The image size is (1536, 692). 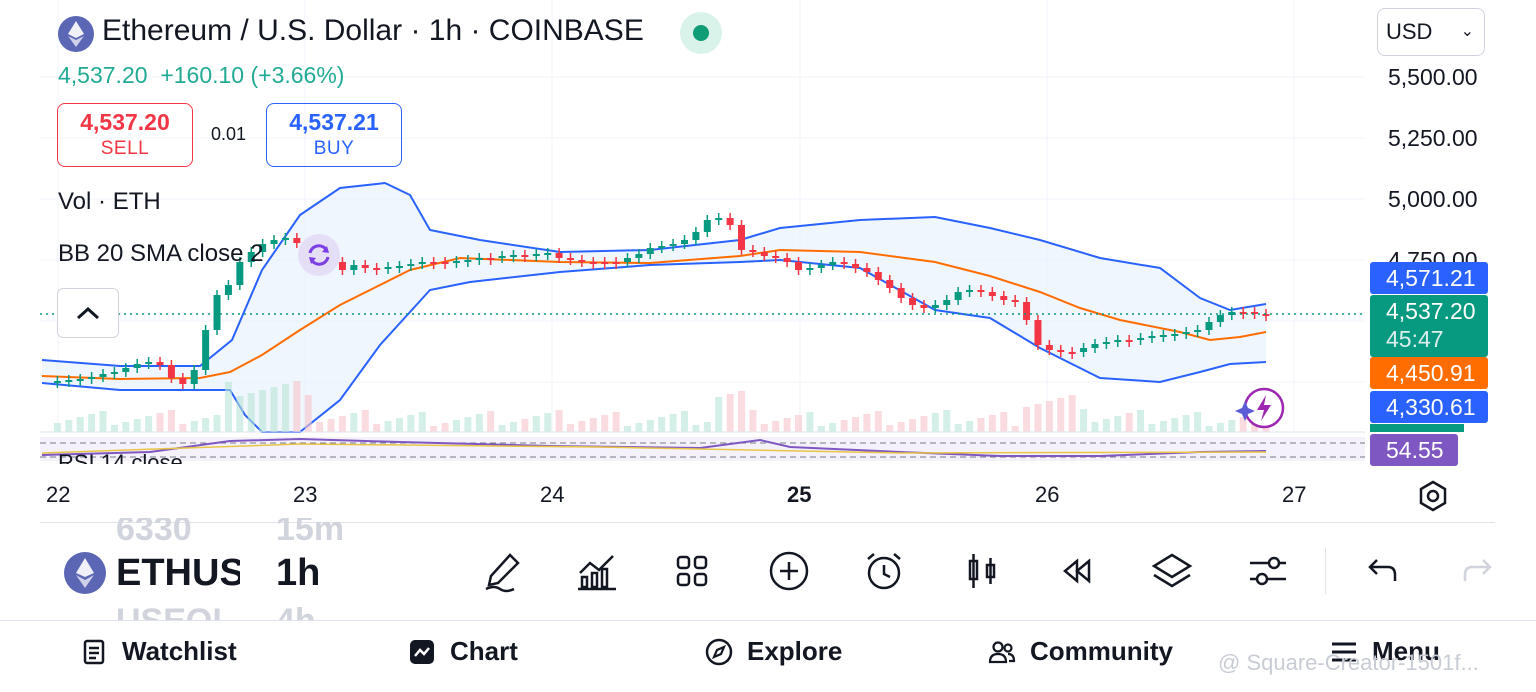 I want to click on symbol-picker-next: USEOL, so click(x=174, y=613).